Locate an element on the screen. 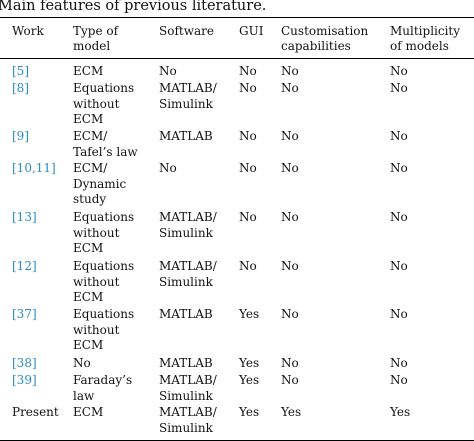 The width and height of the screenshot is (474, 441). header-work: Work is located at coordinates (28, 31).